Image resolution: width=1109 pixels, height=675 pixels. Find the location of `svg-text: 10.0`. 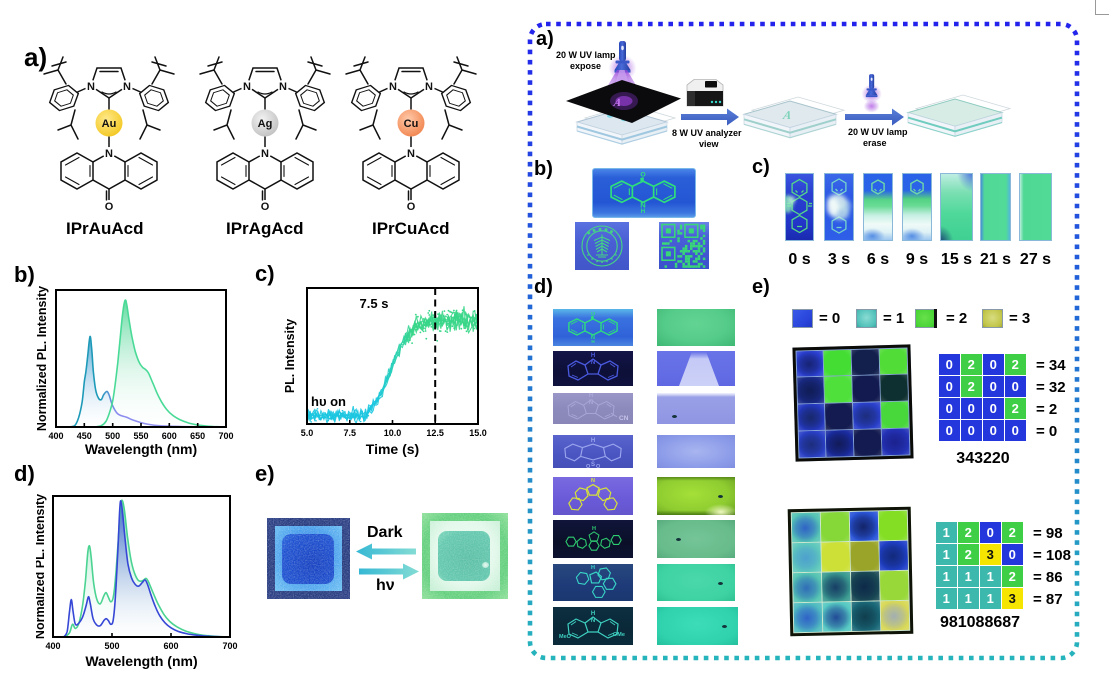

svg-text: 10.0 is located at coordinates (393, 433).